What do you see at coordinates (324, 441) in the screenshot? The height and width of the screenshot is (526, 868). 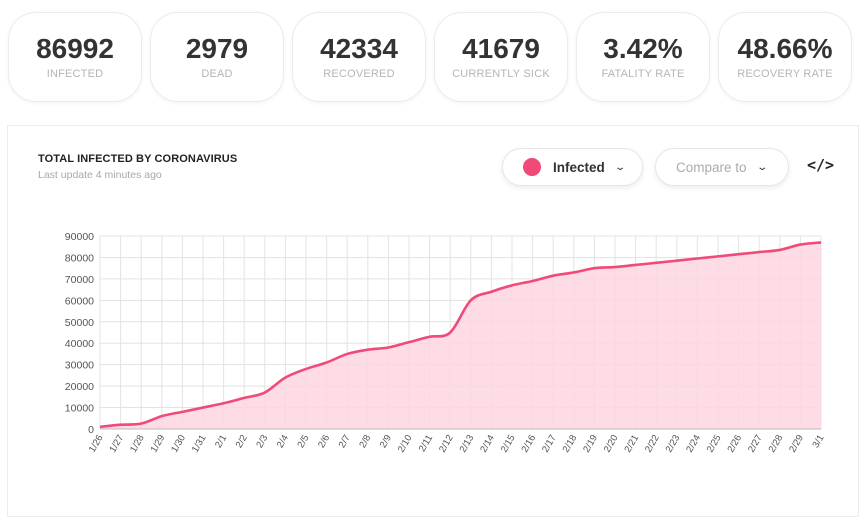 I see `x-tick-label: 2/6` at bounding box center [324, 441].